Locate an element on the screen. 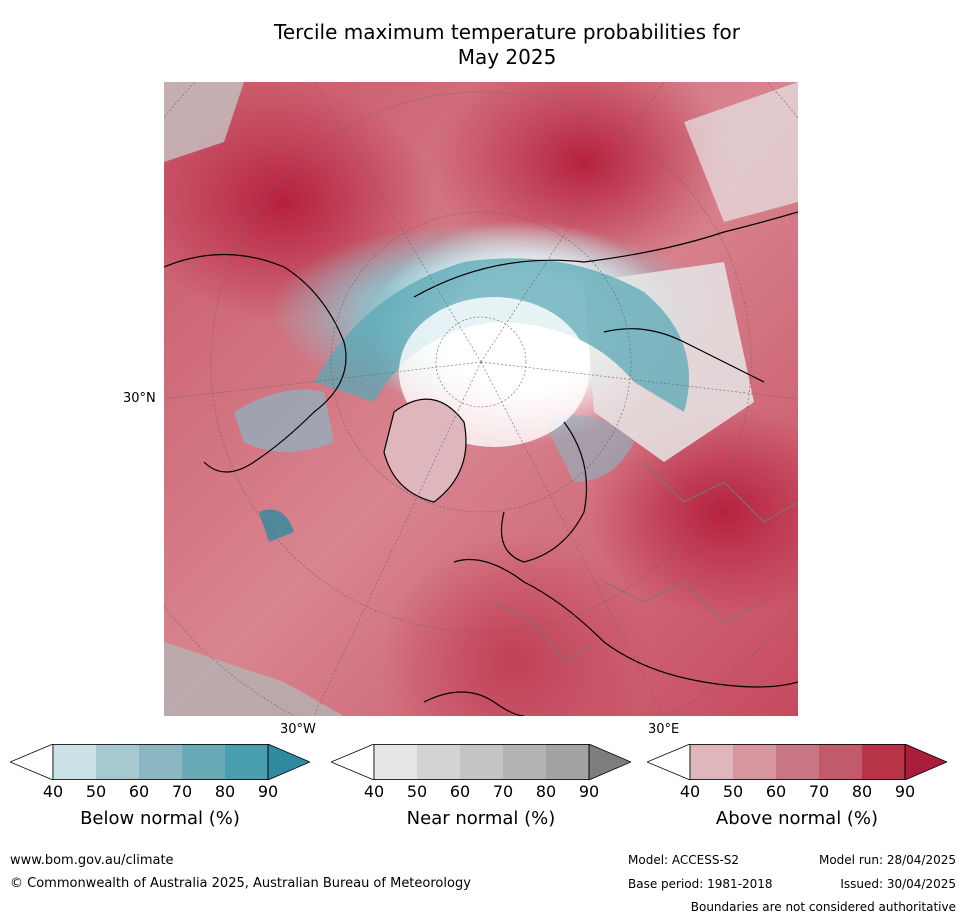  graticule-latitude-circle is located at coordinates (481, 362).